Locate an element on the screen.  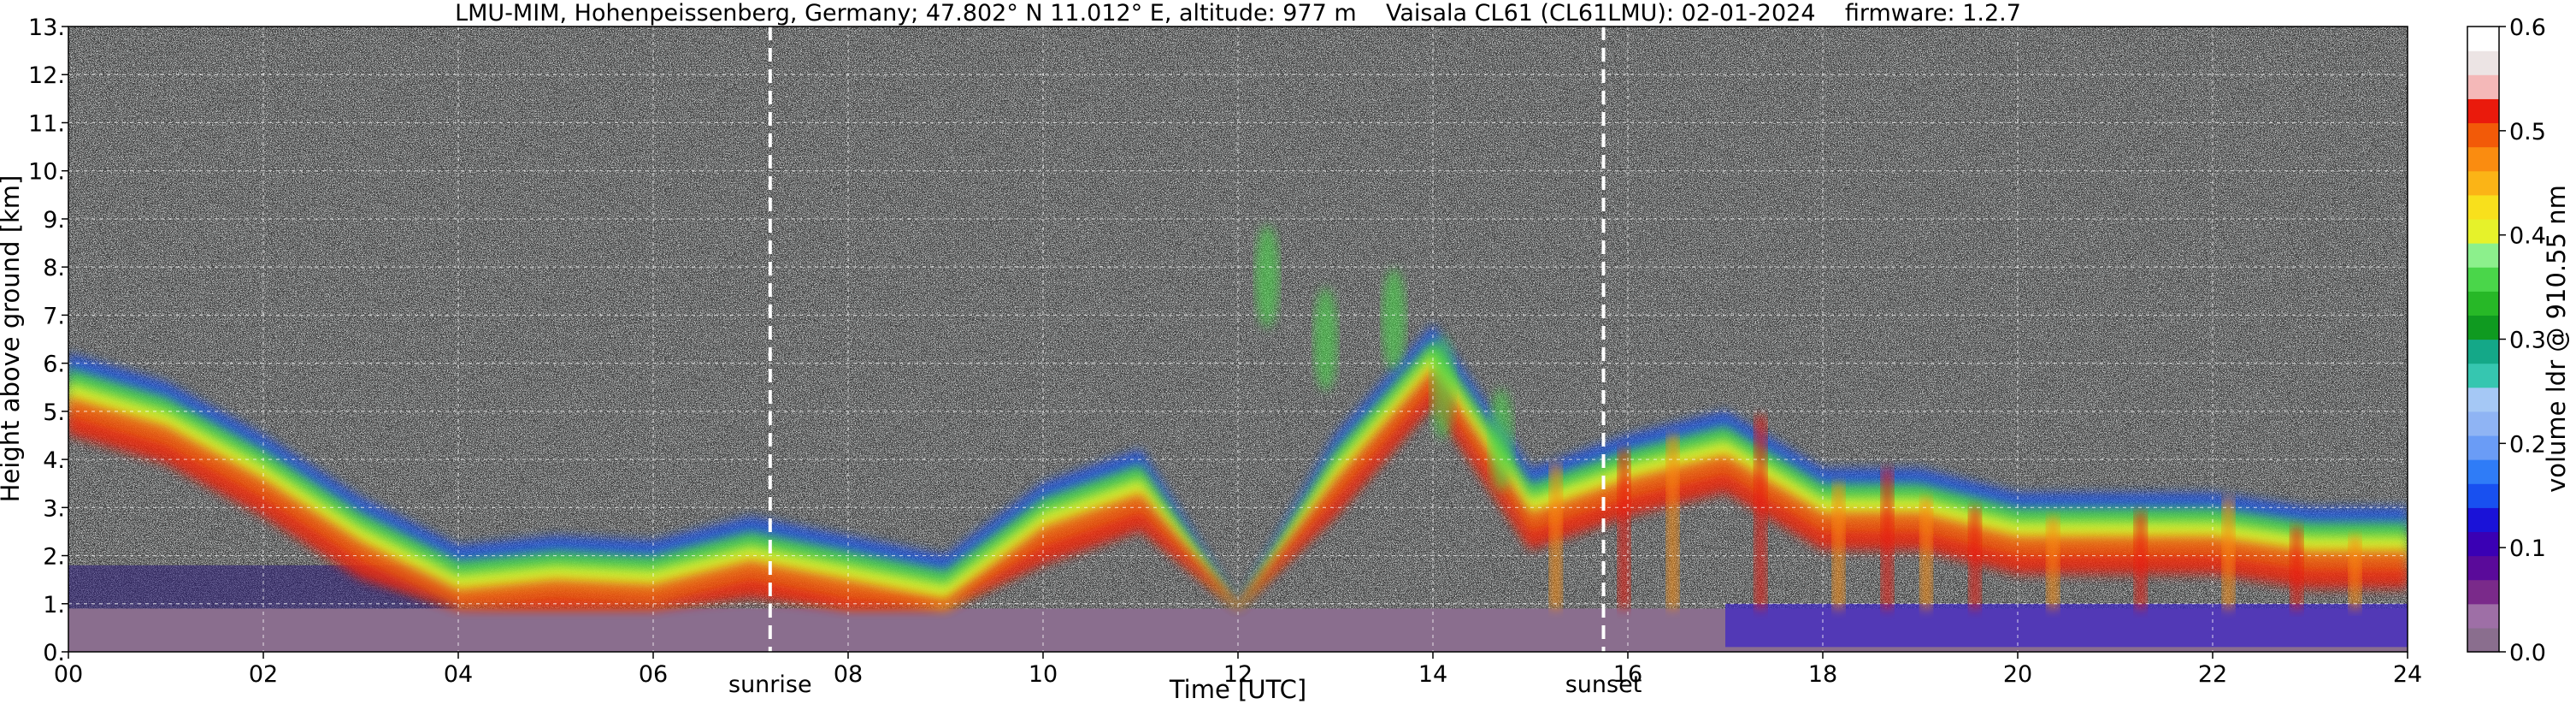
y-tick-label: 5. is located at coordinates (54, 412).